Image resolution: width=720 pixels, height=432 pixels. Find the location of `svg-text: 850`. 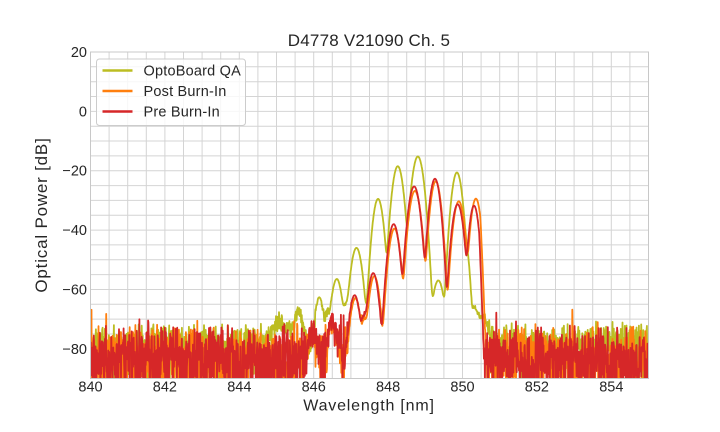

svg-text: 850 is located at coordinates (462, 388).